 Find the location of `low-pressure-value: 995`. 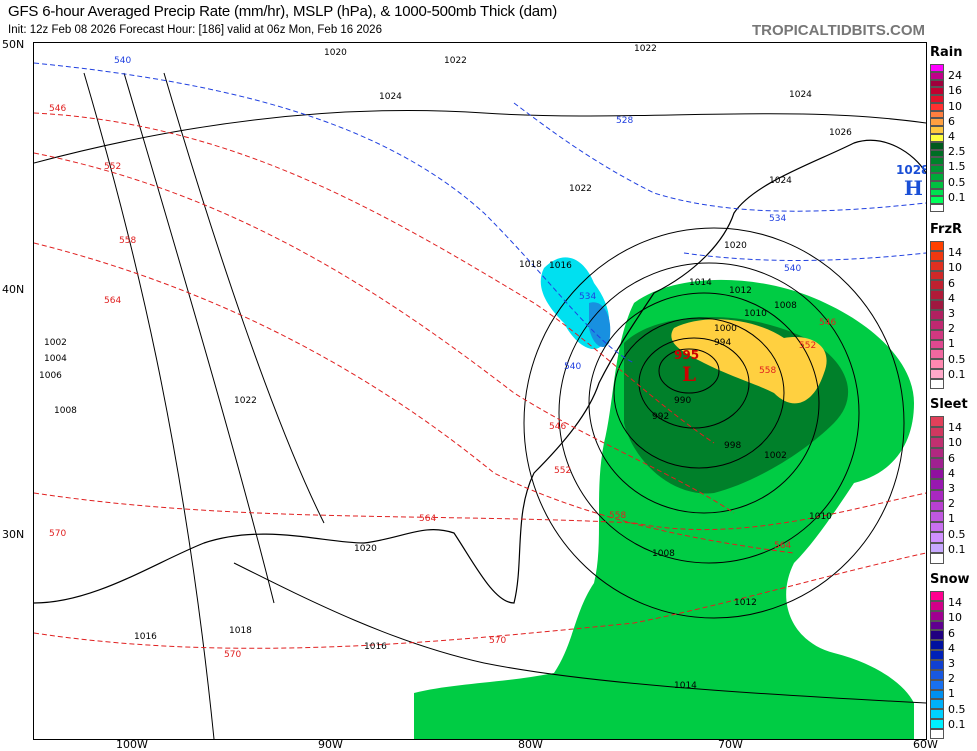

low-pressure-value: 995 is located at coordinates (686, 355).